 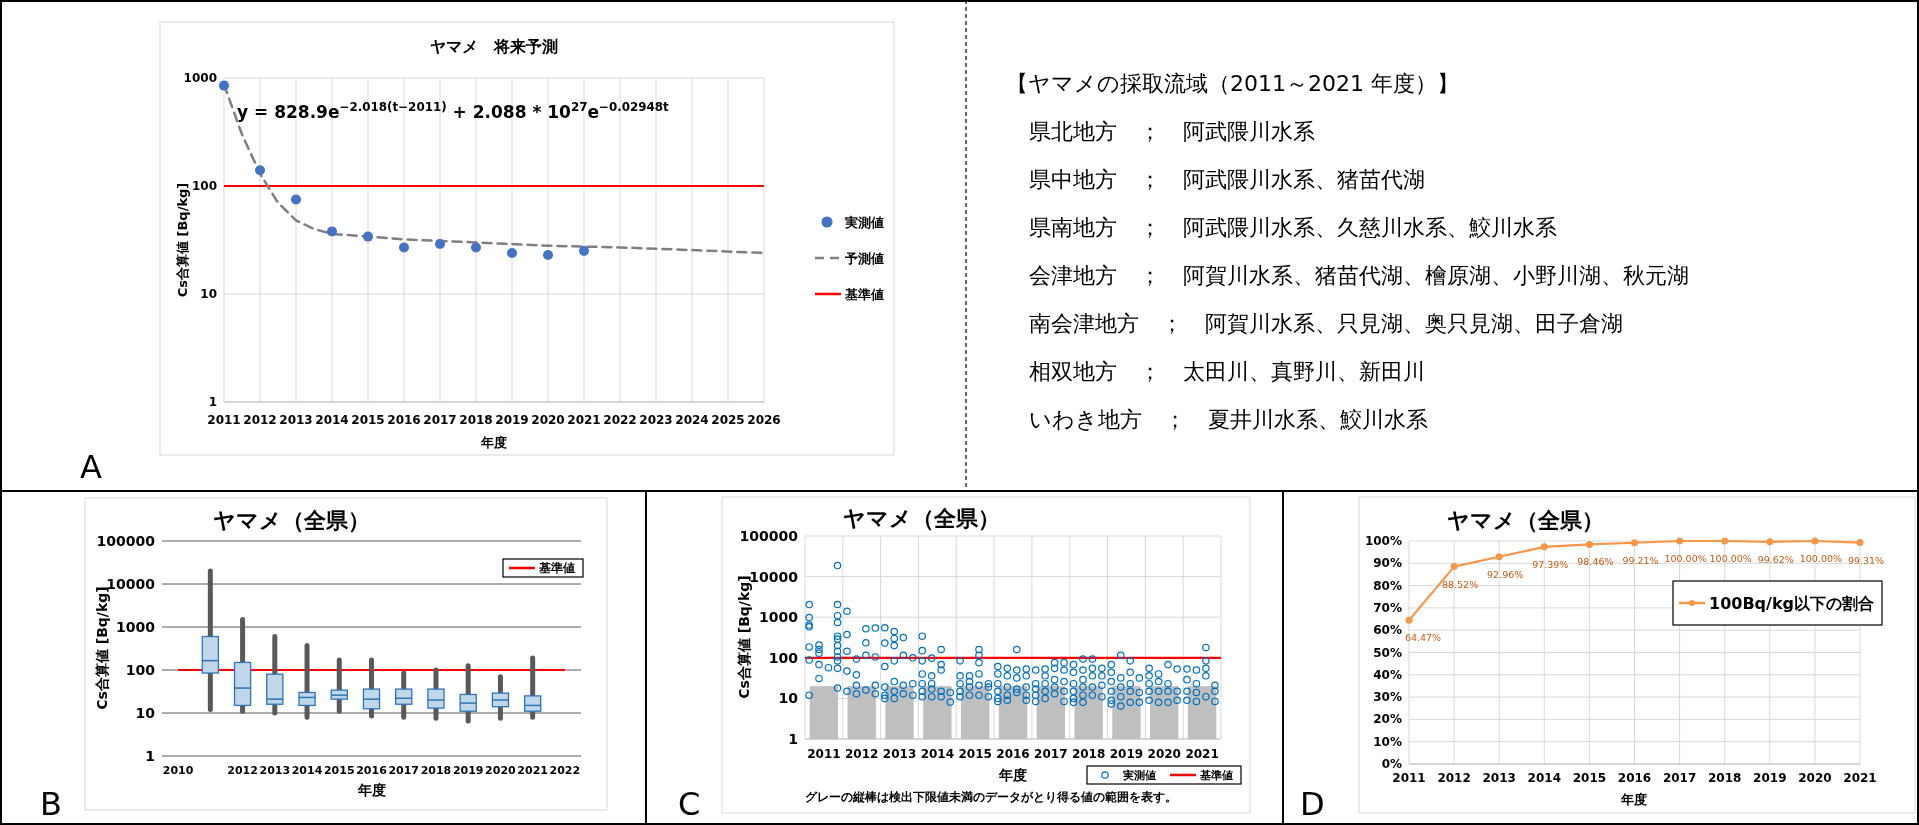 What do you see at coordinates (728, 420) in the screenshot?
I see `x-tick-label: 2025` at bounding box center [728, 420].